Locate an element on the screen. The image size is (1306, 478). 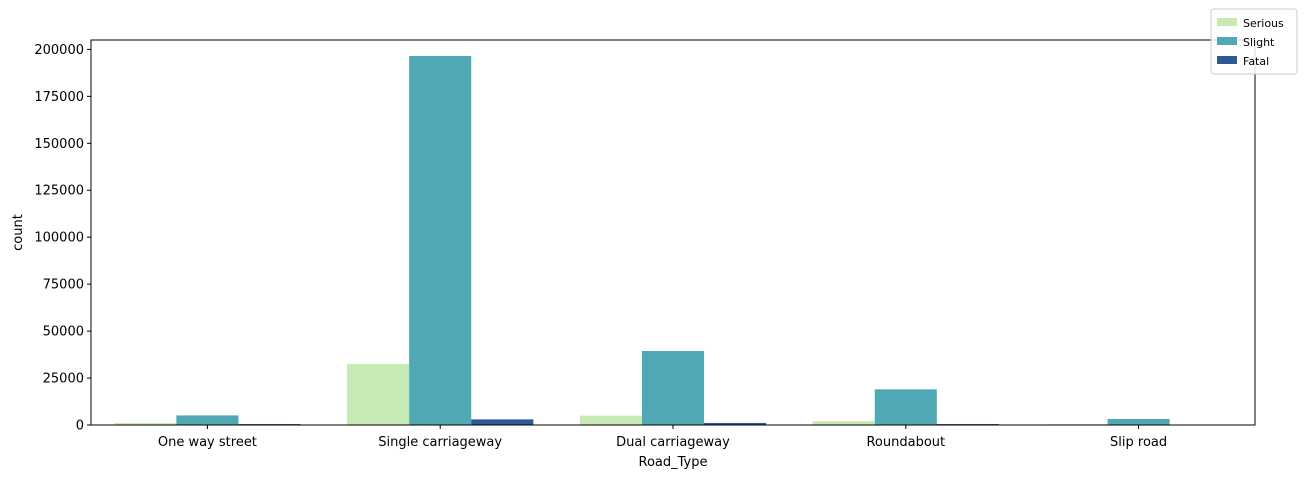
y-tick-label: 125000 is located at coordinates (59, 191).